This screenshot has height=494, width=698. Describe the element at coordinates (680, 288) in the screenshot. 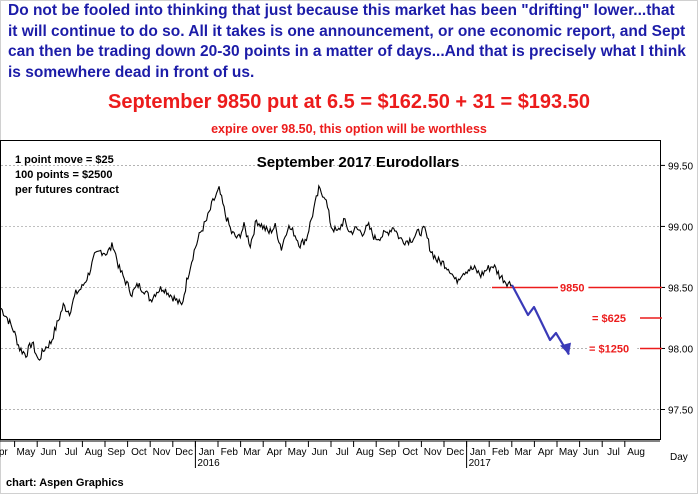

I see `y-tick-label: 98.50` at that location.